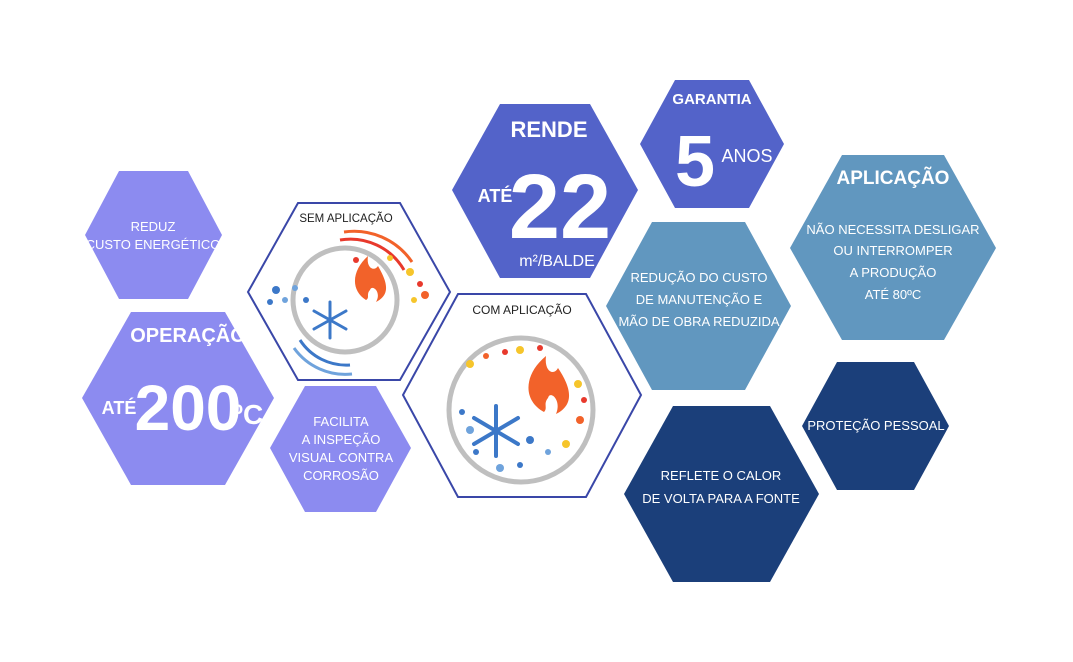  I want to click on yield-title: RENDE, so click(548, 129).